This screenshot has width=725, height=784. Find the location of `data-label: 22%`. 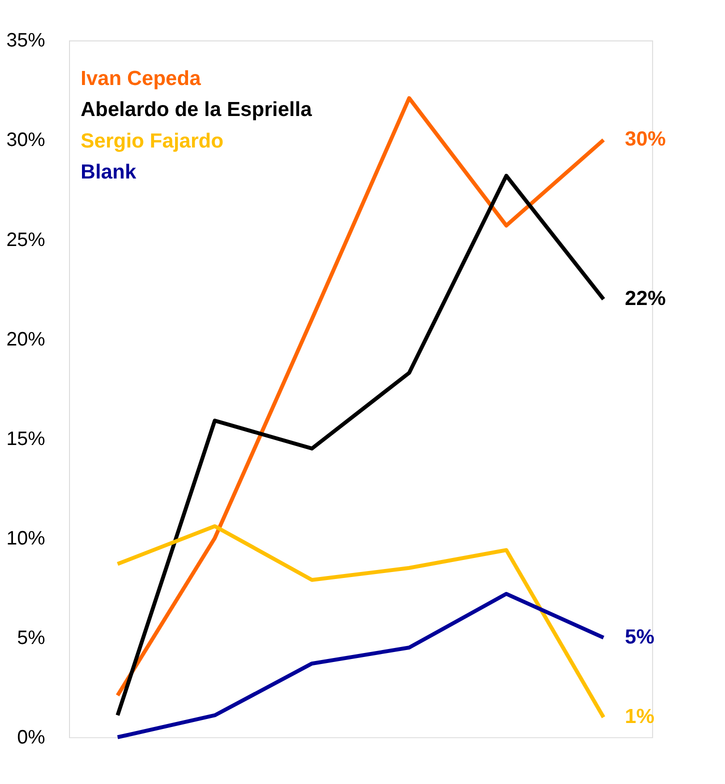

data-label: 22% is located at coordinates (645, 299).